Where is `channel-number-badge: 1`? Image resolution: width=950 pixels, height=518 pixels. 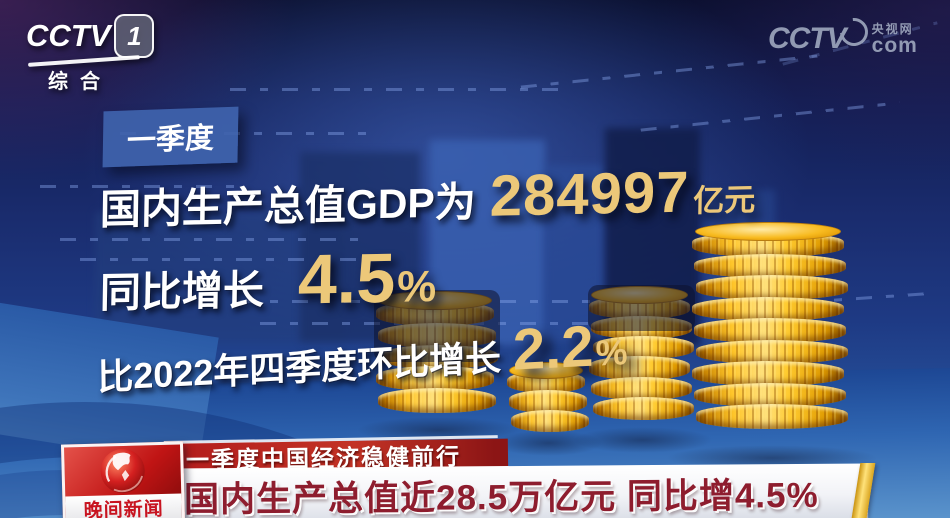
channel-number-badge: 1 is located at coordinates (134, 36).